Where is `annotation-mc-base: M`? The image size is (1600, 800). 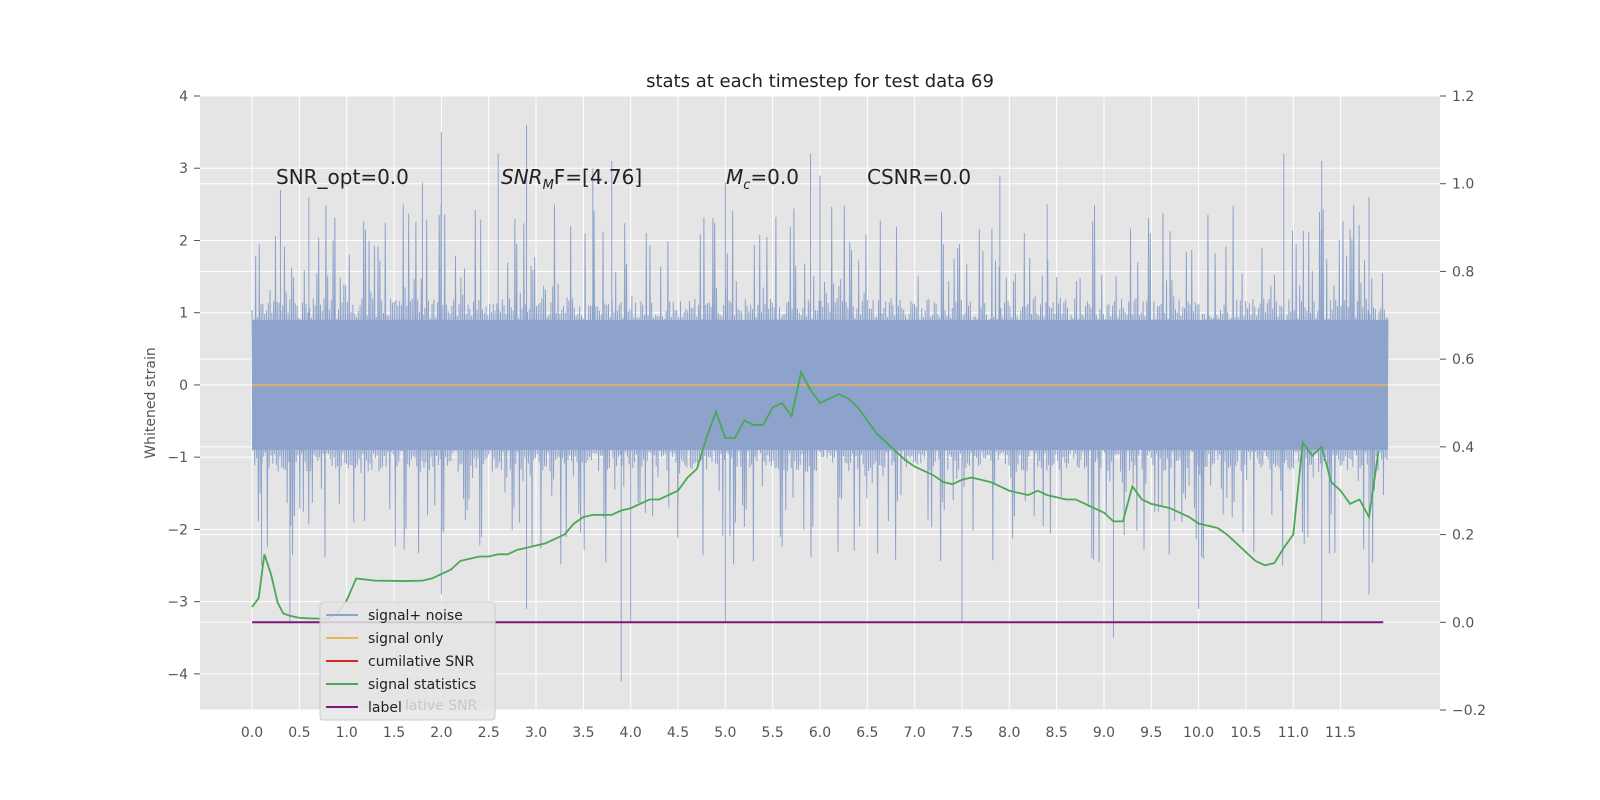
annotation-mc-base: M is located at coordinates (734, 177).